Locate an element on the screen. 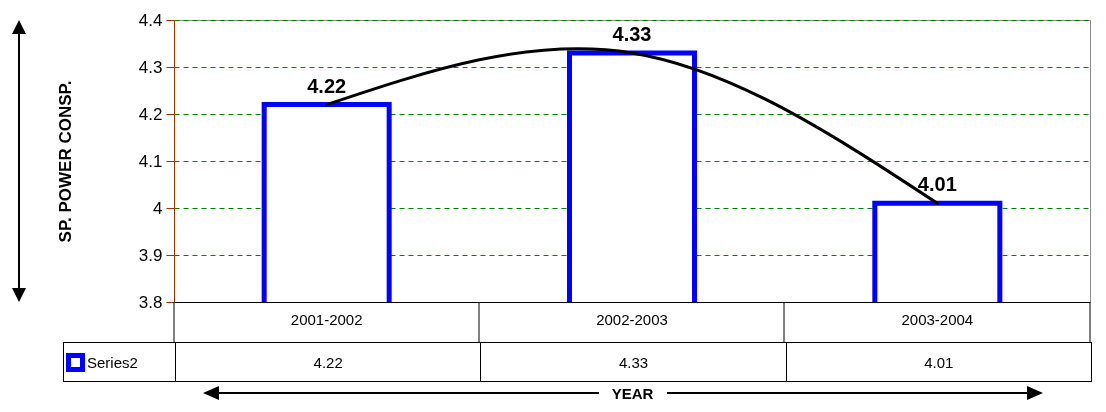 The width and height of the screenshot is (1106, 412). y-tick-label: 4.1 is located at coordinates (150, 161).